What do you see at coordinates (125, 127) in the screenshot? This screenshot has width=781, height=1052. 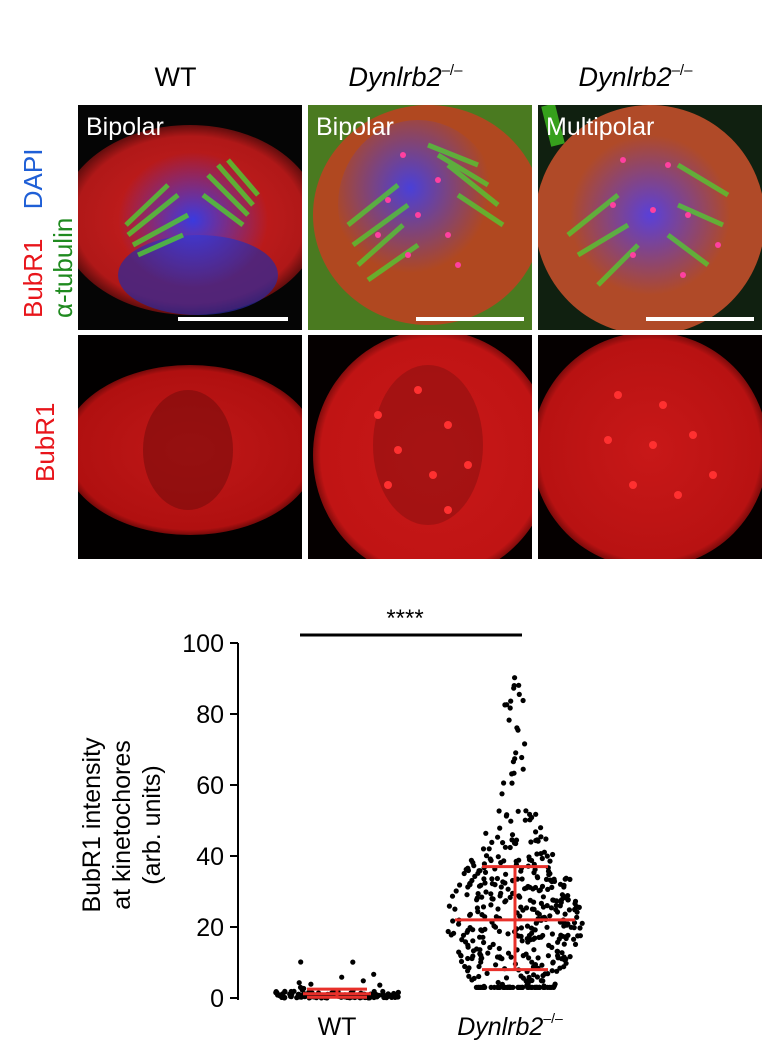 I see `panel-label: Bipolar` at bounding box center [125, 127].